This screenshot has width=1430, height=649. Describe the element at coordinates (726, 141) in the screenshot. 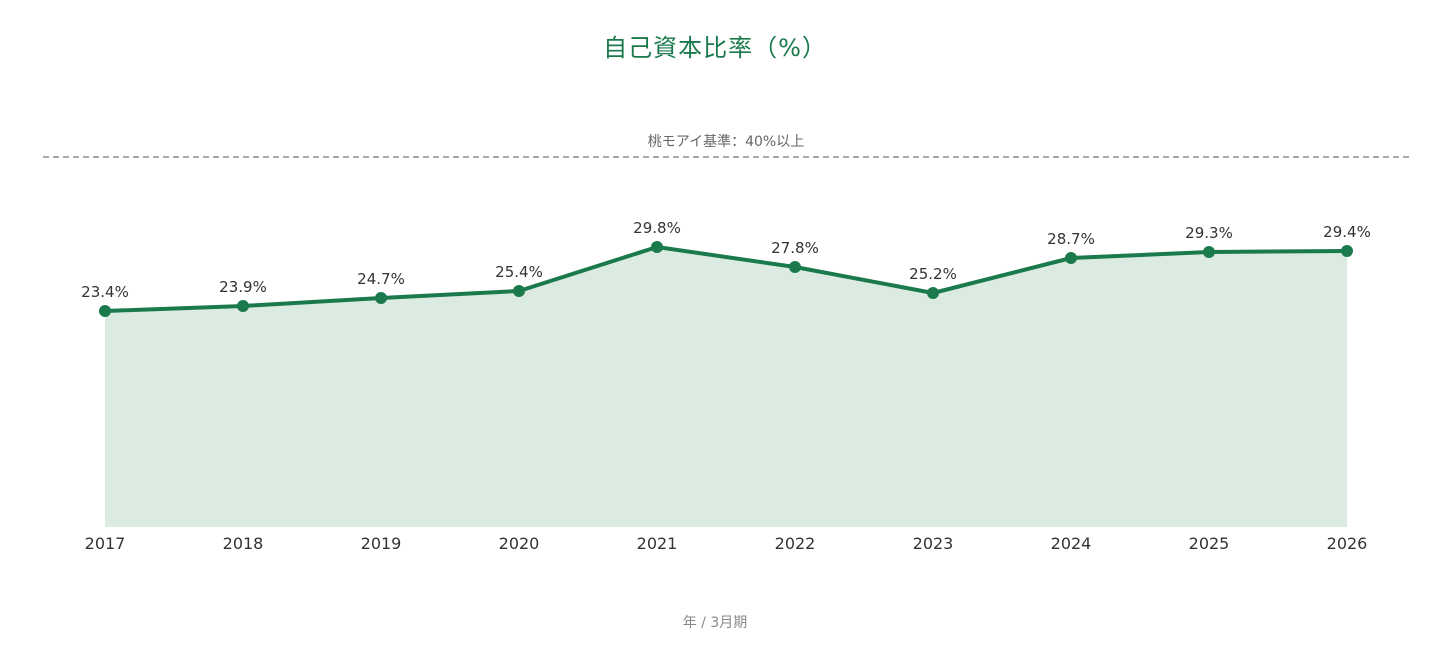

I see `reference-line-label: 桃モアイ基準：40%以上` at that location.